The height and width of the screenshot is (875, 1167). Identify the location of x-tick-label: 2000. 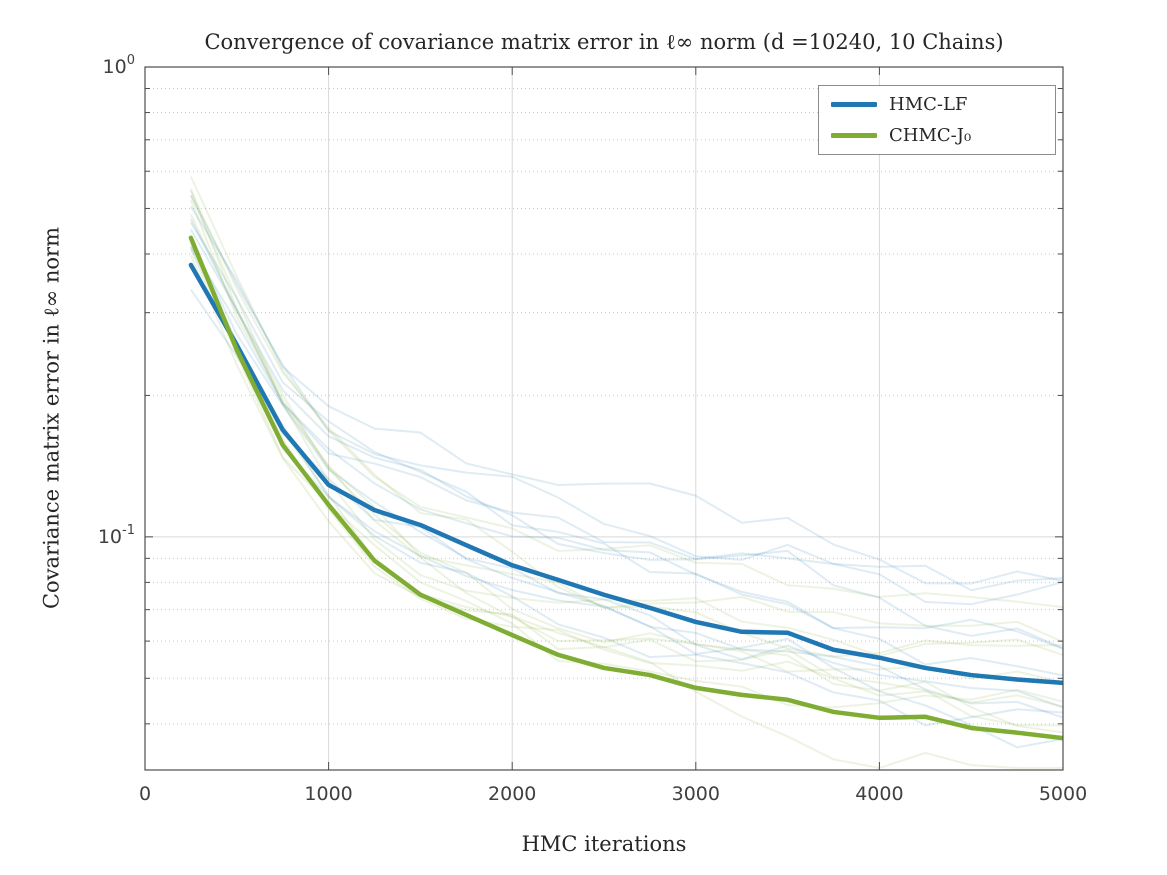
(512, 794).